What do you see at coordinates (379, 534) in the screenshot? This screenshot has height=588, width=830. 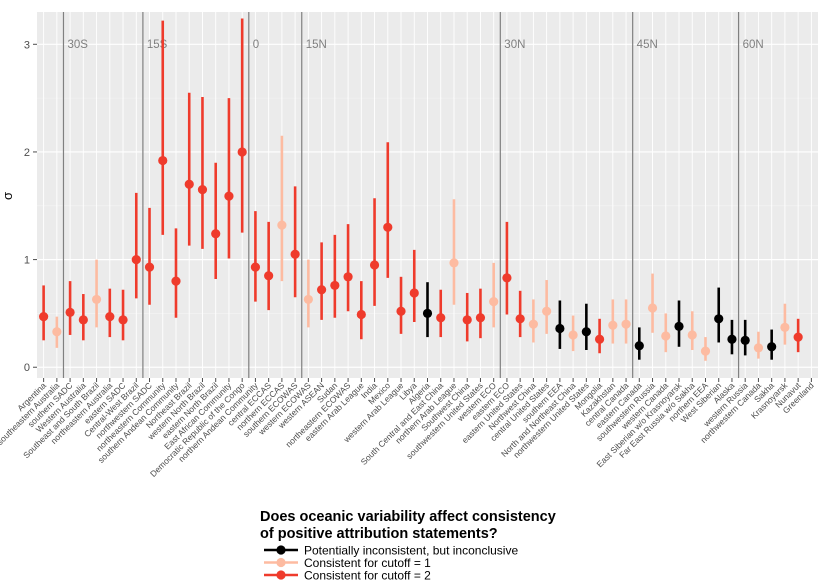 I see `legend-title-line2: of positive attribution statements?` at bounding box center [379, 534].